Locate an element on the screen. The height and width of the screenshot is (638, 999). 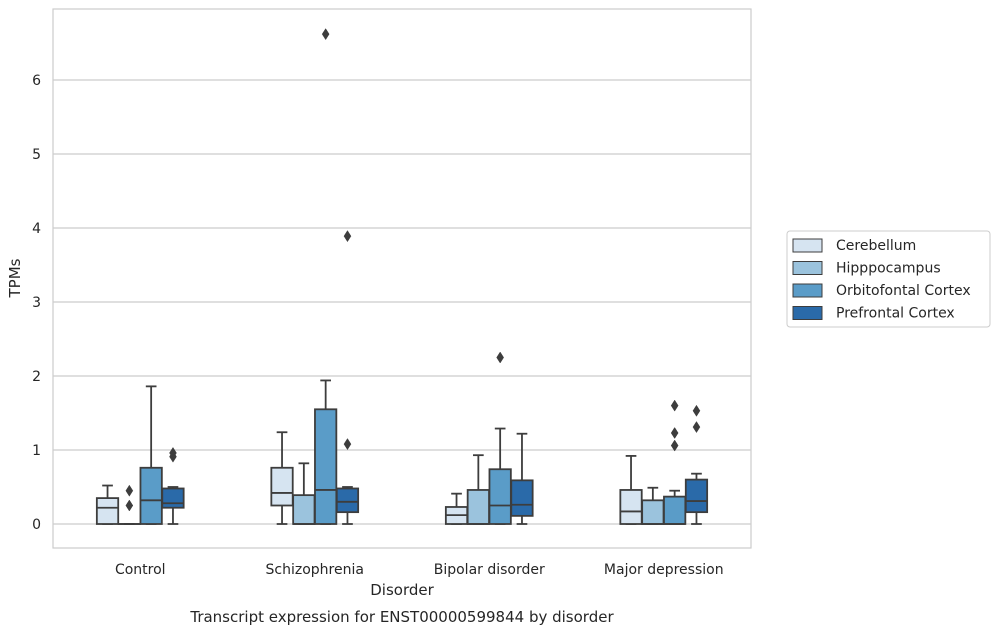
y-tick-labels: 0 1 2 3 4 5 6 is located at coordinates (36, 303).